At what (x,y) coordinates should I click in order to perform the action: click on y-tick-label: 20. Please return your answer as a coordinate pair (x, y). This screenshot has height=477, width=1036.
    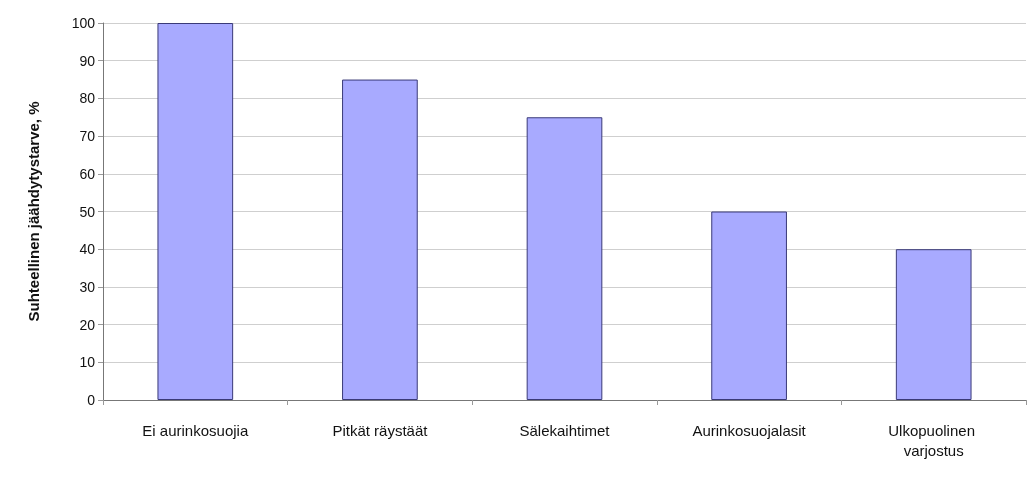
    Looking at the image, I should click on (87, 324).